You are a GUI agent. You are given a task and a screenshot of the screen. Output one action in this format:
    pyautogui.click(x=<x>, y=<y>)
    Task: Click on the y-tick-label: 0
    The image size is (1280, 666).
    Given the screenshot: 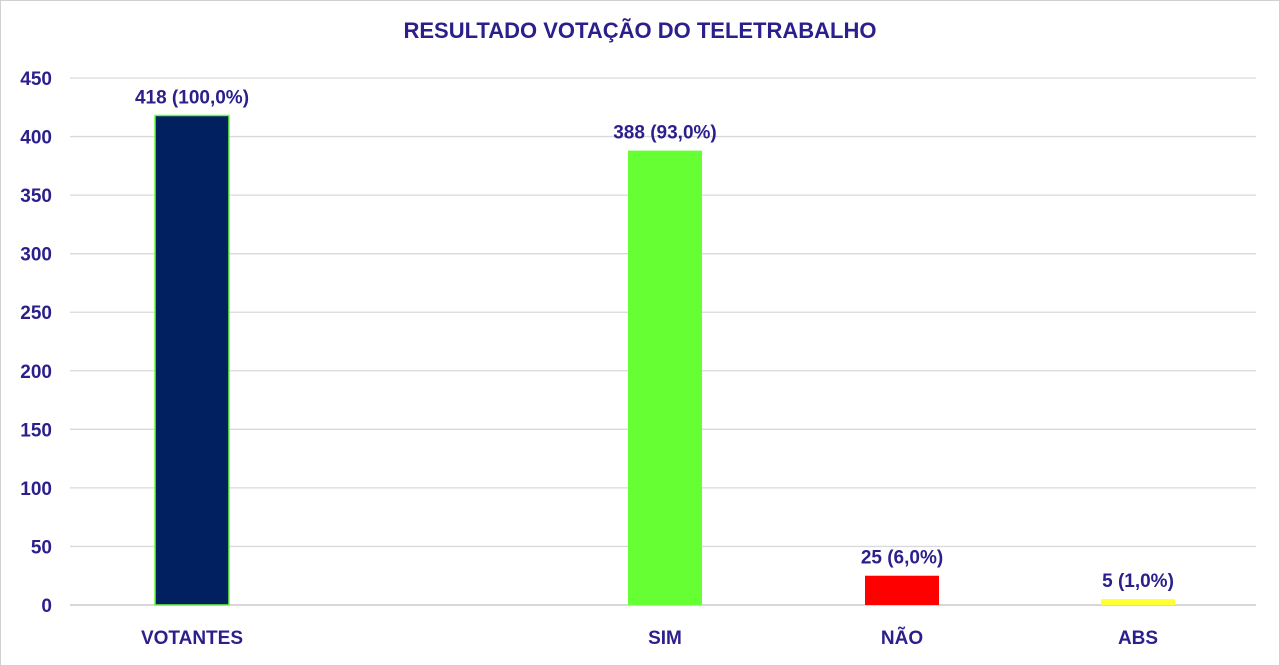 What is the action you would take?
    pyautogui.click(x=46, y=606)
    